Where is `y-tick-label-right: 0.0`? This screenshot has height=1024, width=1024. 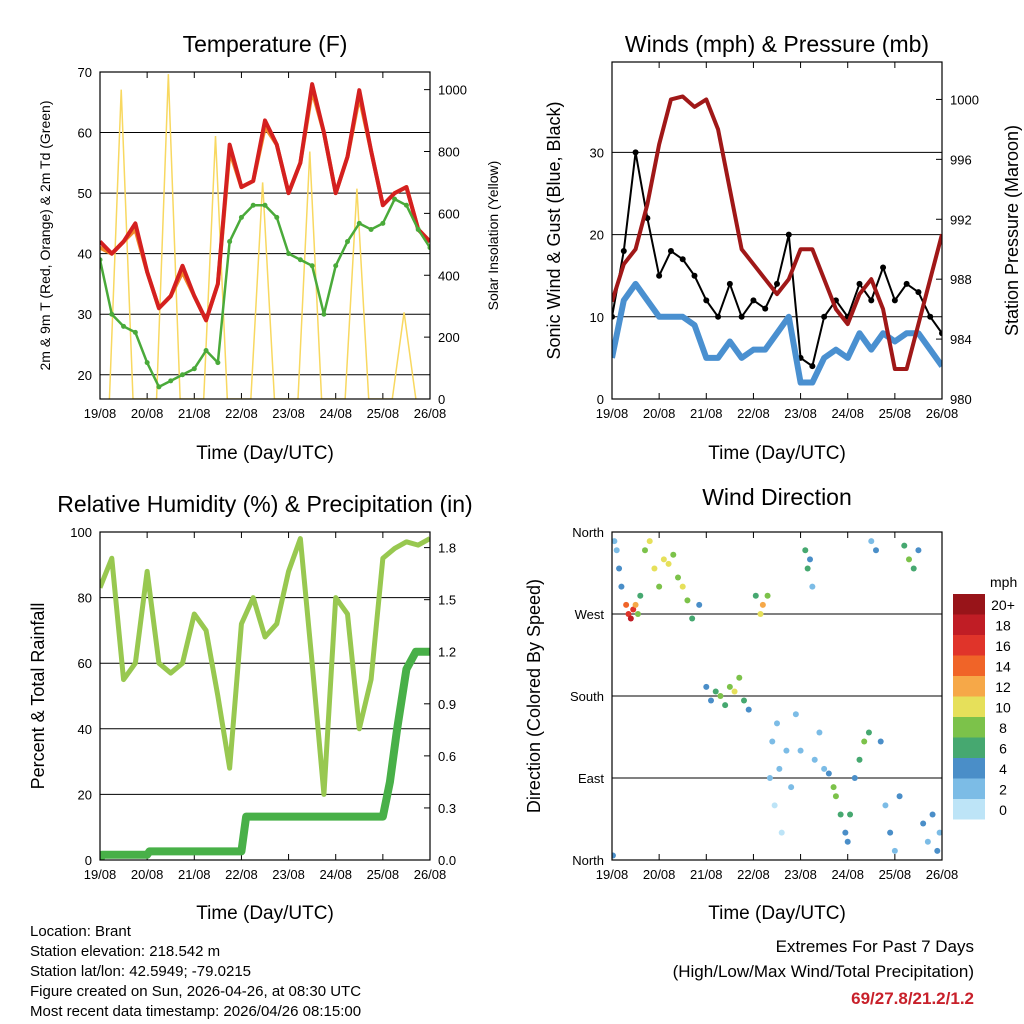 y-tick-label-right: 0.0 is located at coordinates (447, 860).